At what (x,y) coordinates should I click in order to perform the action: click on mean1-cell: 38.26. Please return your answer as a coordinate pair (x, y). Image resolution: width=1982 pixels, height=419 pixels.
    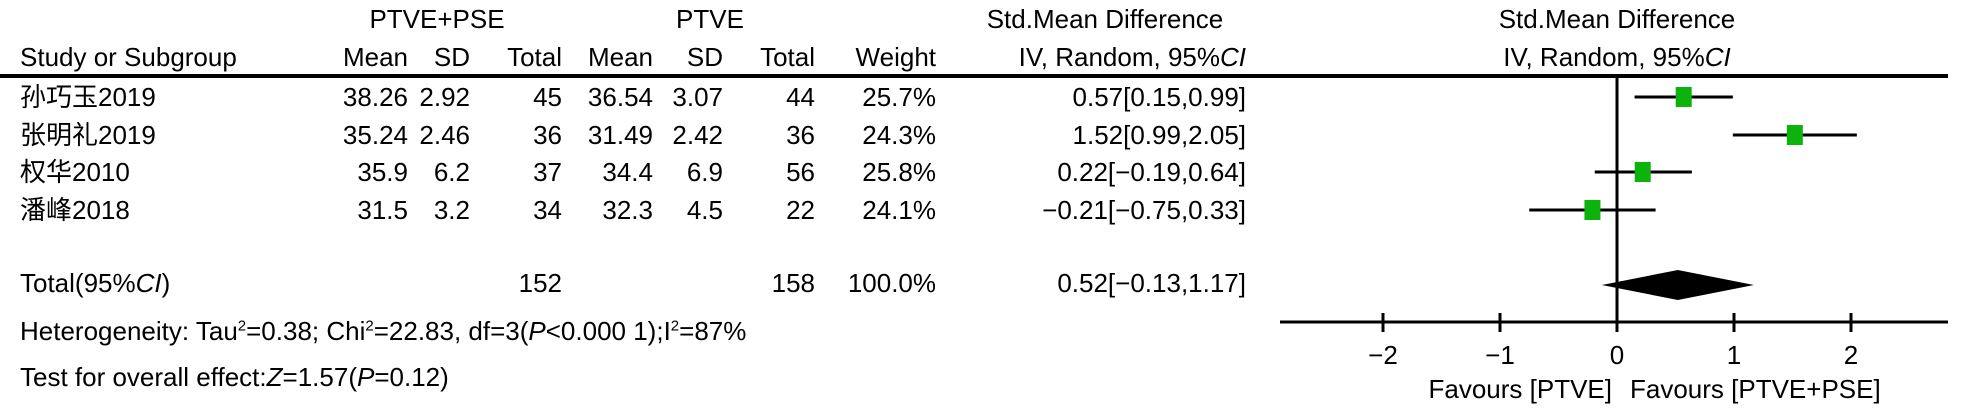
    Looking at the image, I should click on (375, 97).